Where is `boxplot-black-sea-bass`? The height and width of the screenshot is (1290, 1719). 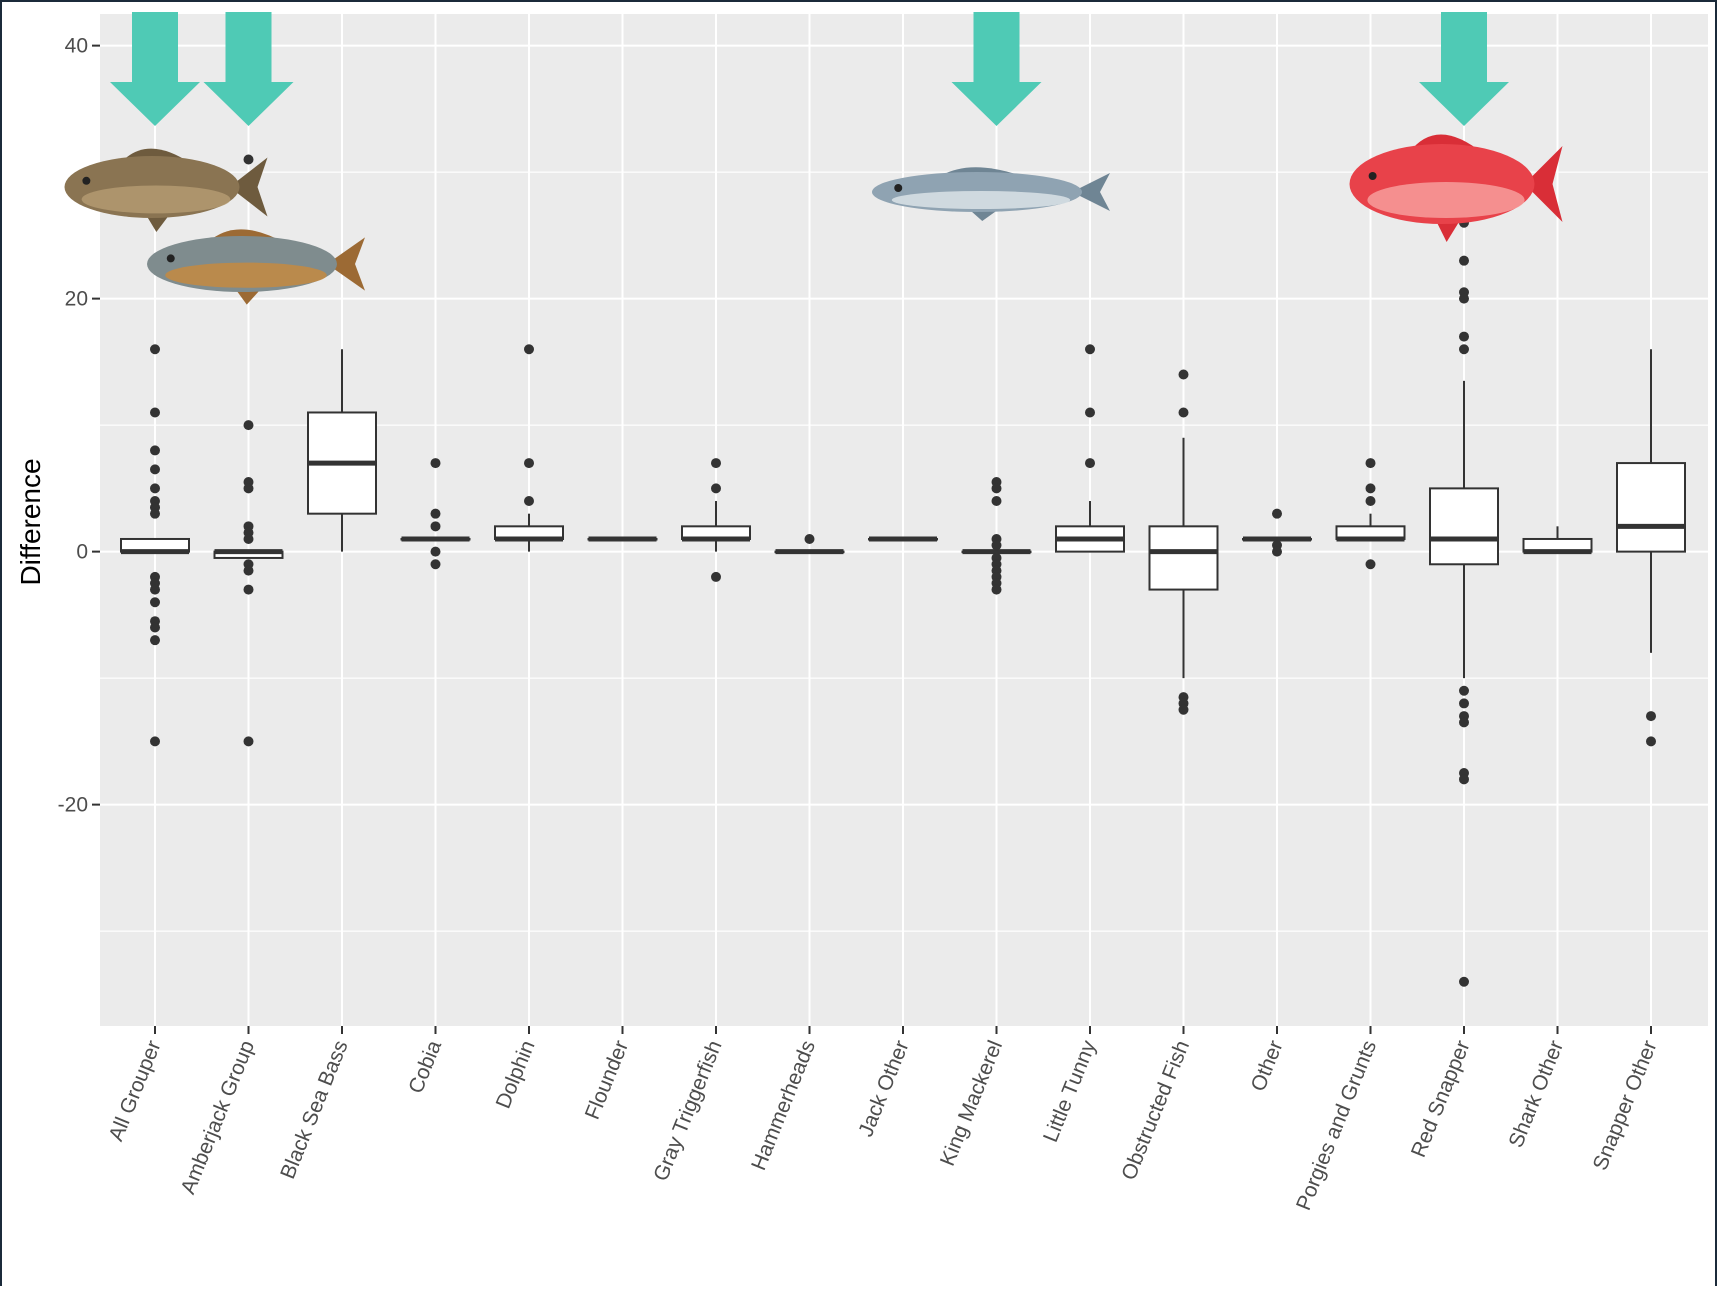
boxplot-black-sea-bass is located at coordinates (342, 450).